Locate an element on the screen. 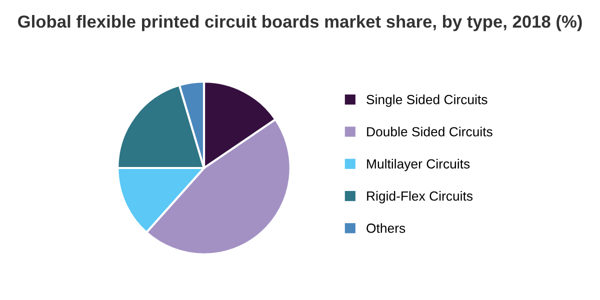 The image size is (600, 300). legend-label: Single Sided Circuits is located at coordinates (427, 100).